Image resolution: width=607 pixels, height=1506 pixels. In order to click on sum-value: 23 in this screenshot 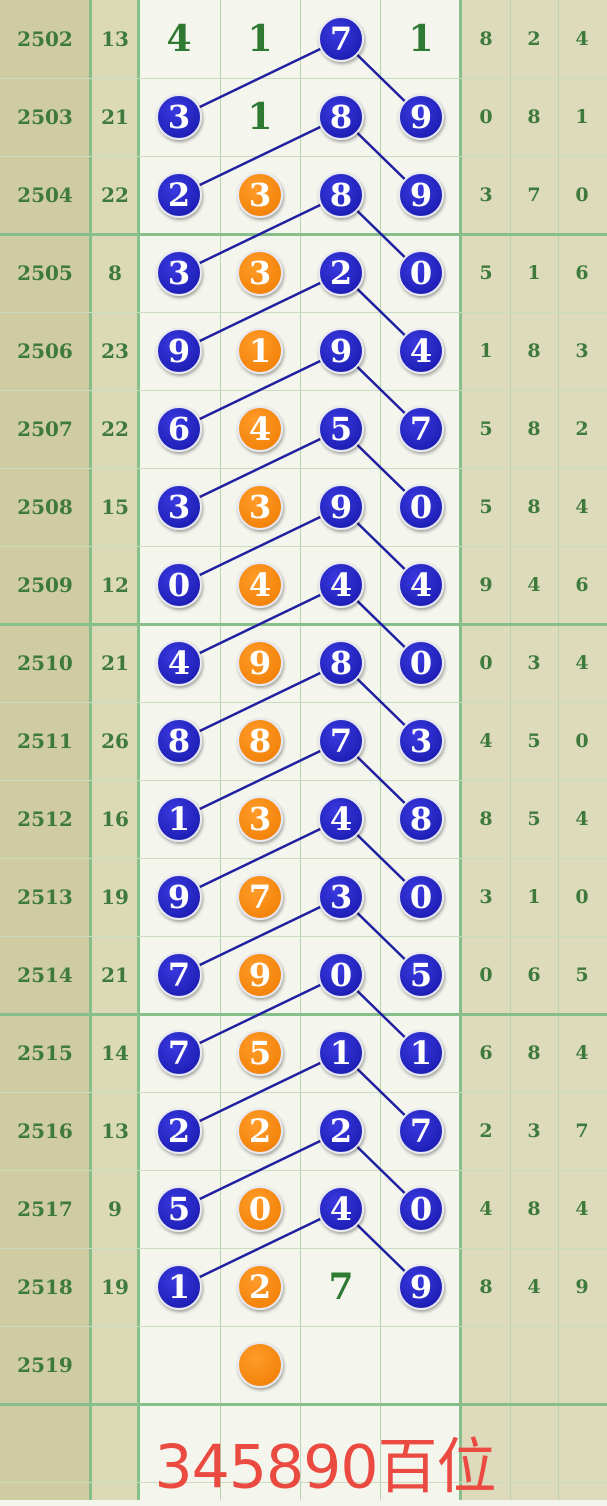, I will do `click(115, 351)`.